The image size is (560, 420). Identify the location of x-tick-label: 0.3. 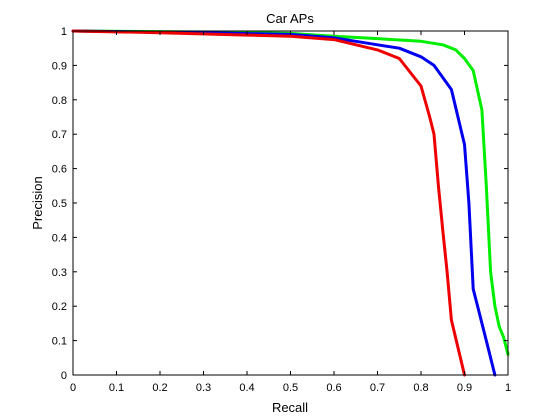
(203, 388).